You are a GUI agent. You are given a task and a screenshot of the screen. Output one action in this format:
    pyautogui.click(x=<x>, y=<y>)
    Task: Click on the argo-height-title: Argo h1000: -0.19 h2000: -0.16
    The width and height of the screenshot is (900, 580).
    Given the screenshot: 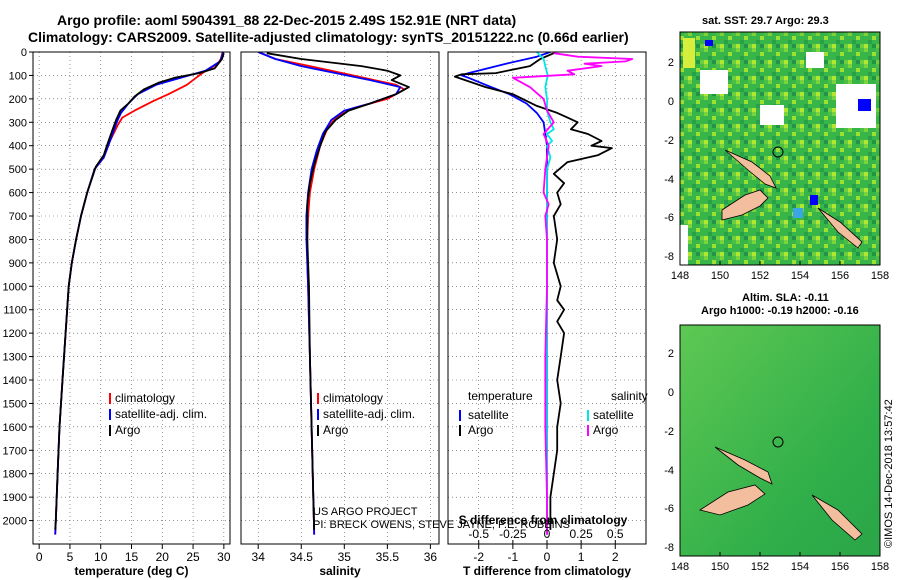 What is the action you would take?
    pyautogui.click(x=780, y=311)
    